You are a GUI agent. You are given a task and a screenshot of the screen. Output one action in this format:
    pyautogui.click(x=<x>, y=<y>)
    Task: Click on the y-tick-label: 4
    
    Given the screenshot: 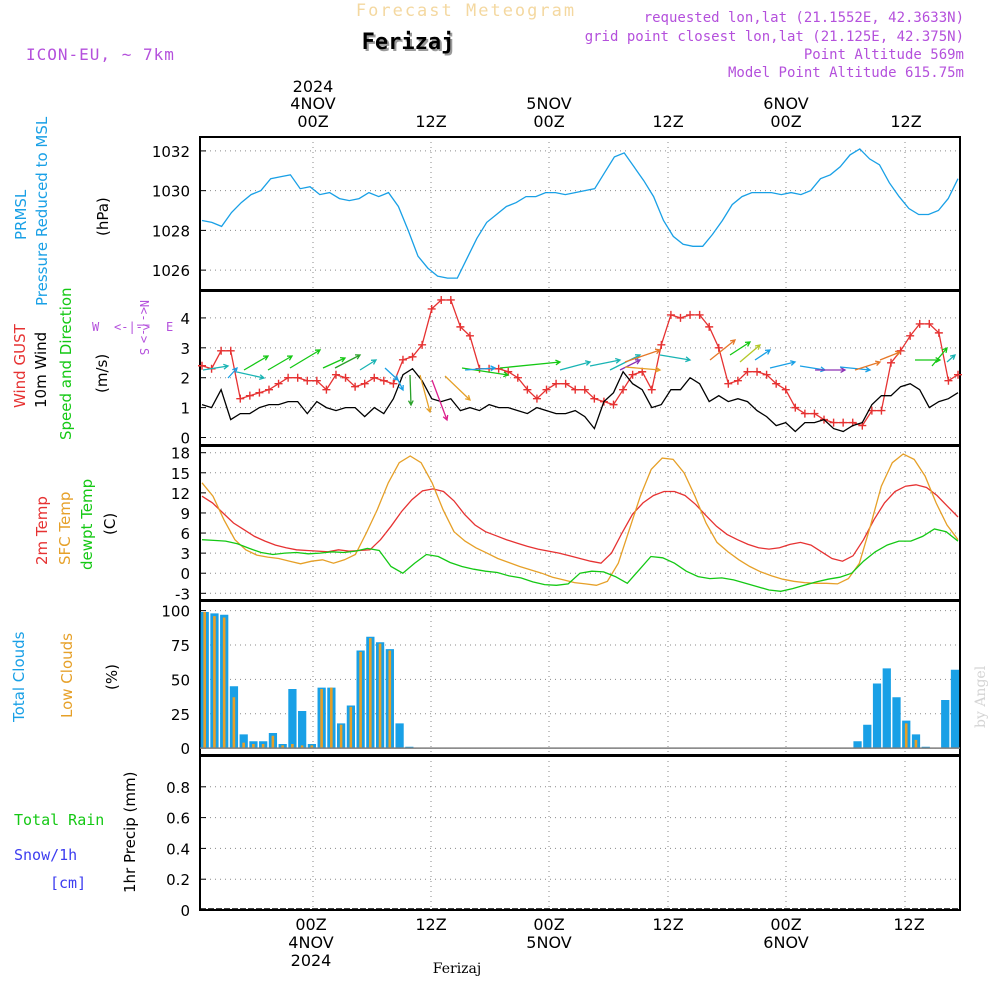 What is the action you would take?
    pyautogui.click(x=185, y=319)
    